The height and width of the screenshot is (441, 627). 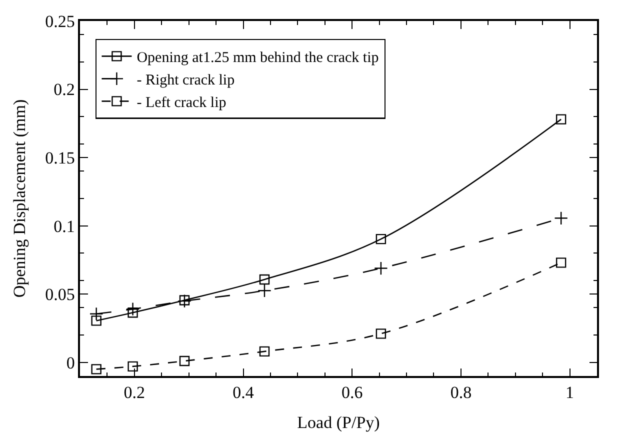 What do you see at coordinates (64, 226) in the screenshot?
I see `y-tick-label: 0.1` at bounding box center [64, 226].